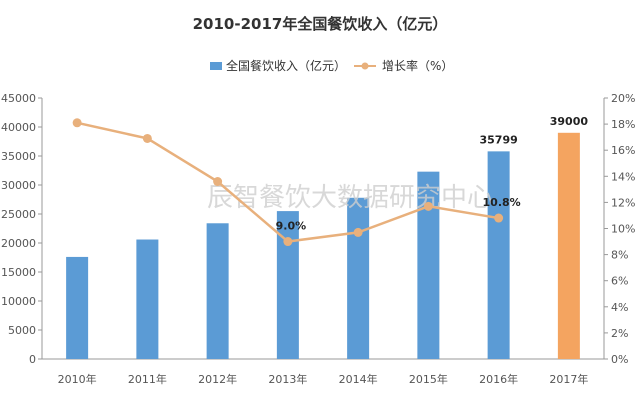 The width and height of the screenshot is (640, 400). Describe the element at coordinates (498, 139) in the screenshot. I see `data-label: 35799` at that location.